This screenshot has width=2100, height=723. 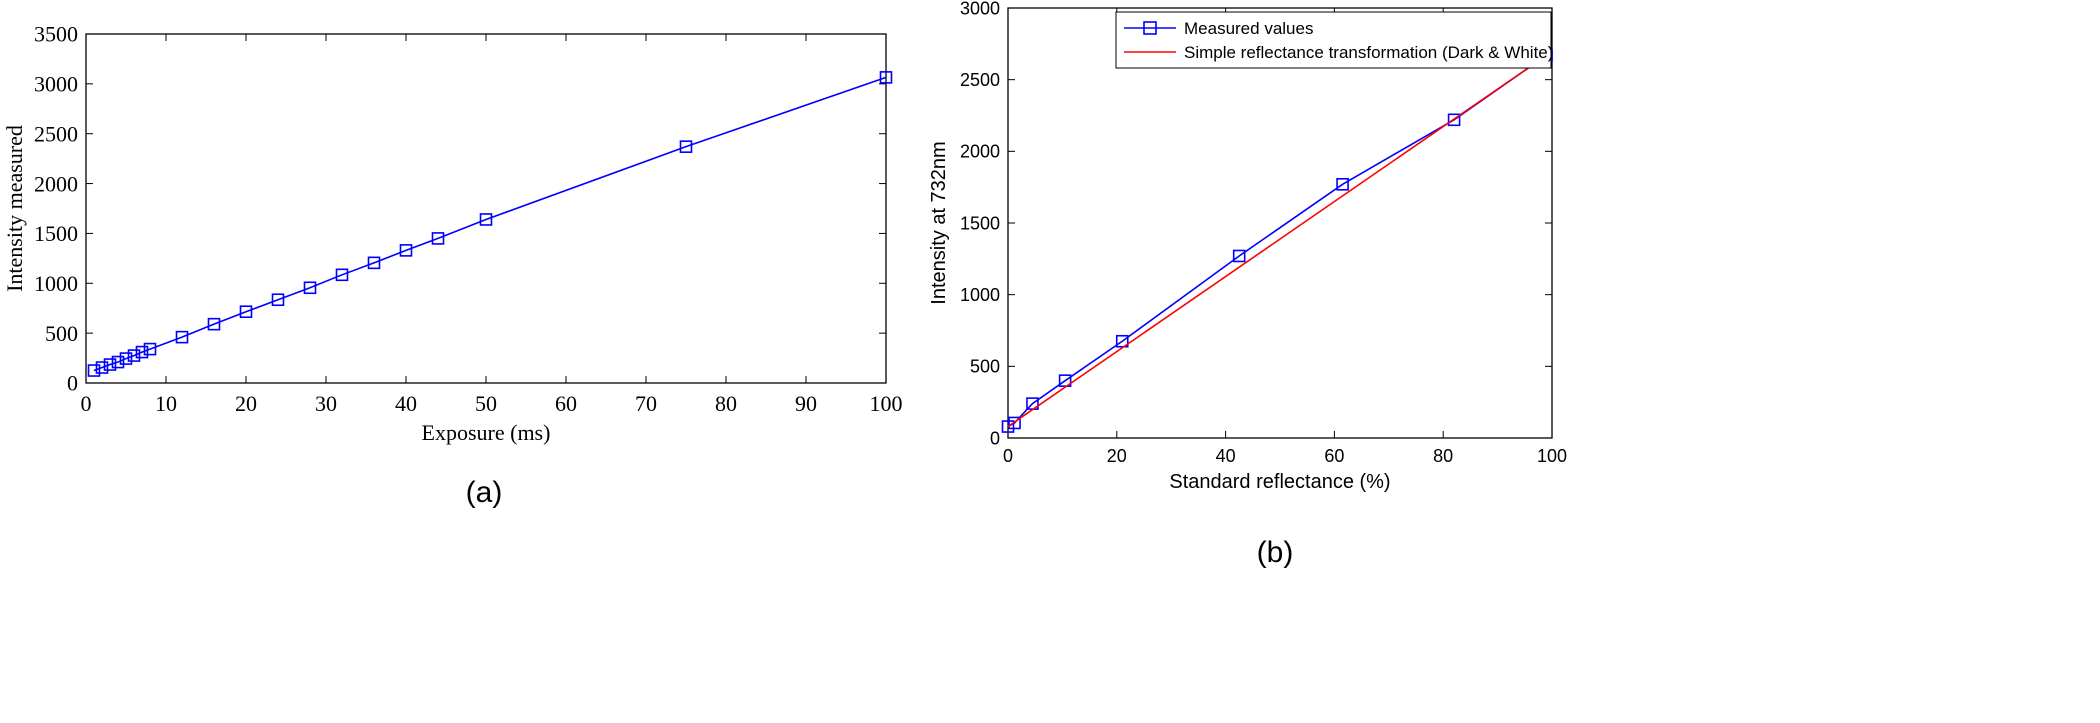 What do you see at coordinates (56, 34) in the screenshot?
I see `y-tick-label: 3500` at bounding box center [56, 34].